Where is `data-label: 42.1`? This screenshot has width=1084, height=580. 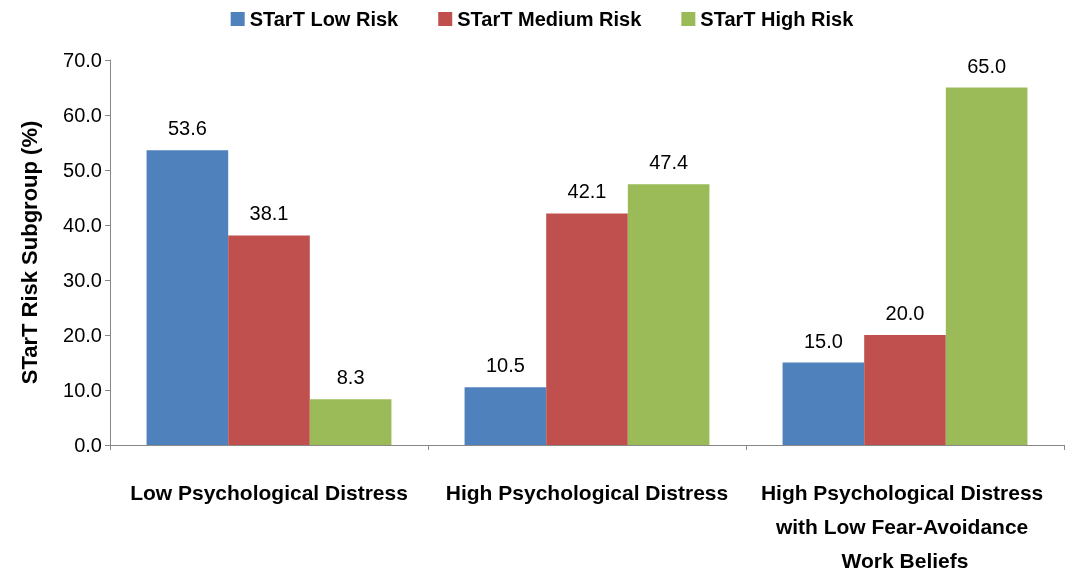 data-label: 42.1 is located at coordinates (587, 191).